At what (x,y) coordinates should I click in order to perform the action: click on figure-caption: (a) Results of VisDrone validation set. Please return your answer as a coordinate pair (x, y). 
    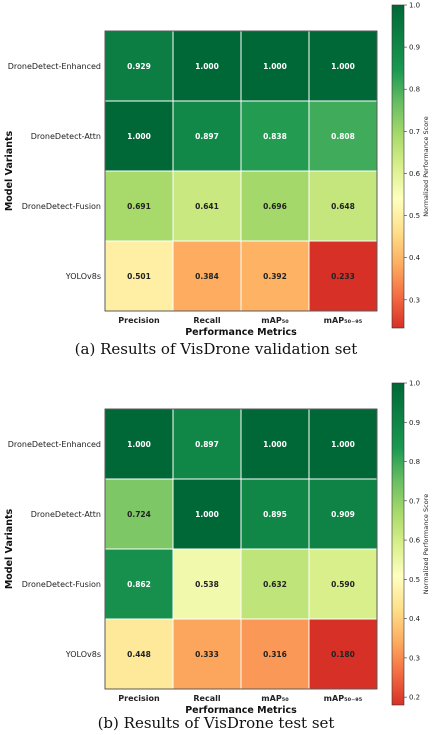
    Looking at the image, I should click on (216, 349).